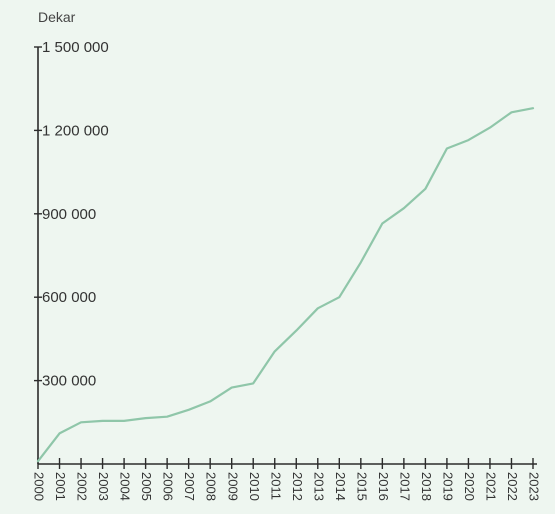 The height and width of the screenshot is (514, 555). Describe the element at coordinates (534, 486) in the screenshot. I see `x-tick-label: 2023` at that location.